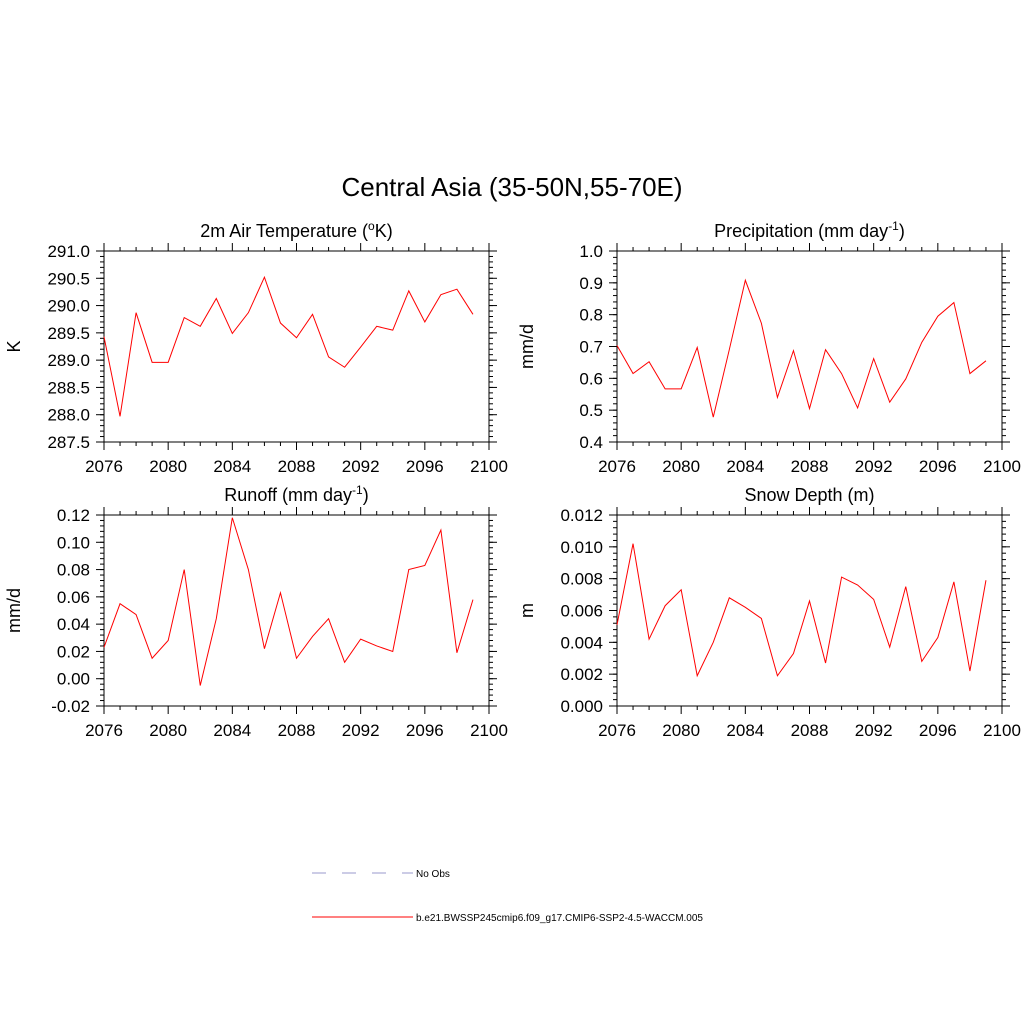  Describe the element at coordinates (581, 642) in the screenshot. I see `y-tick-label: 0.004` at that location.